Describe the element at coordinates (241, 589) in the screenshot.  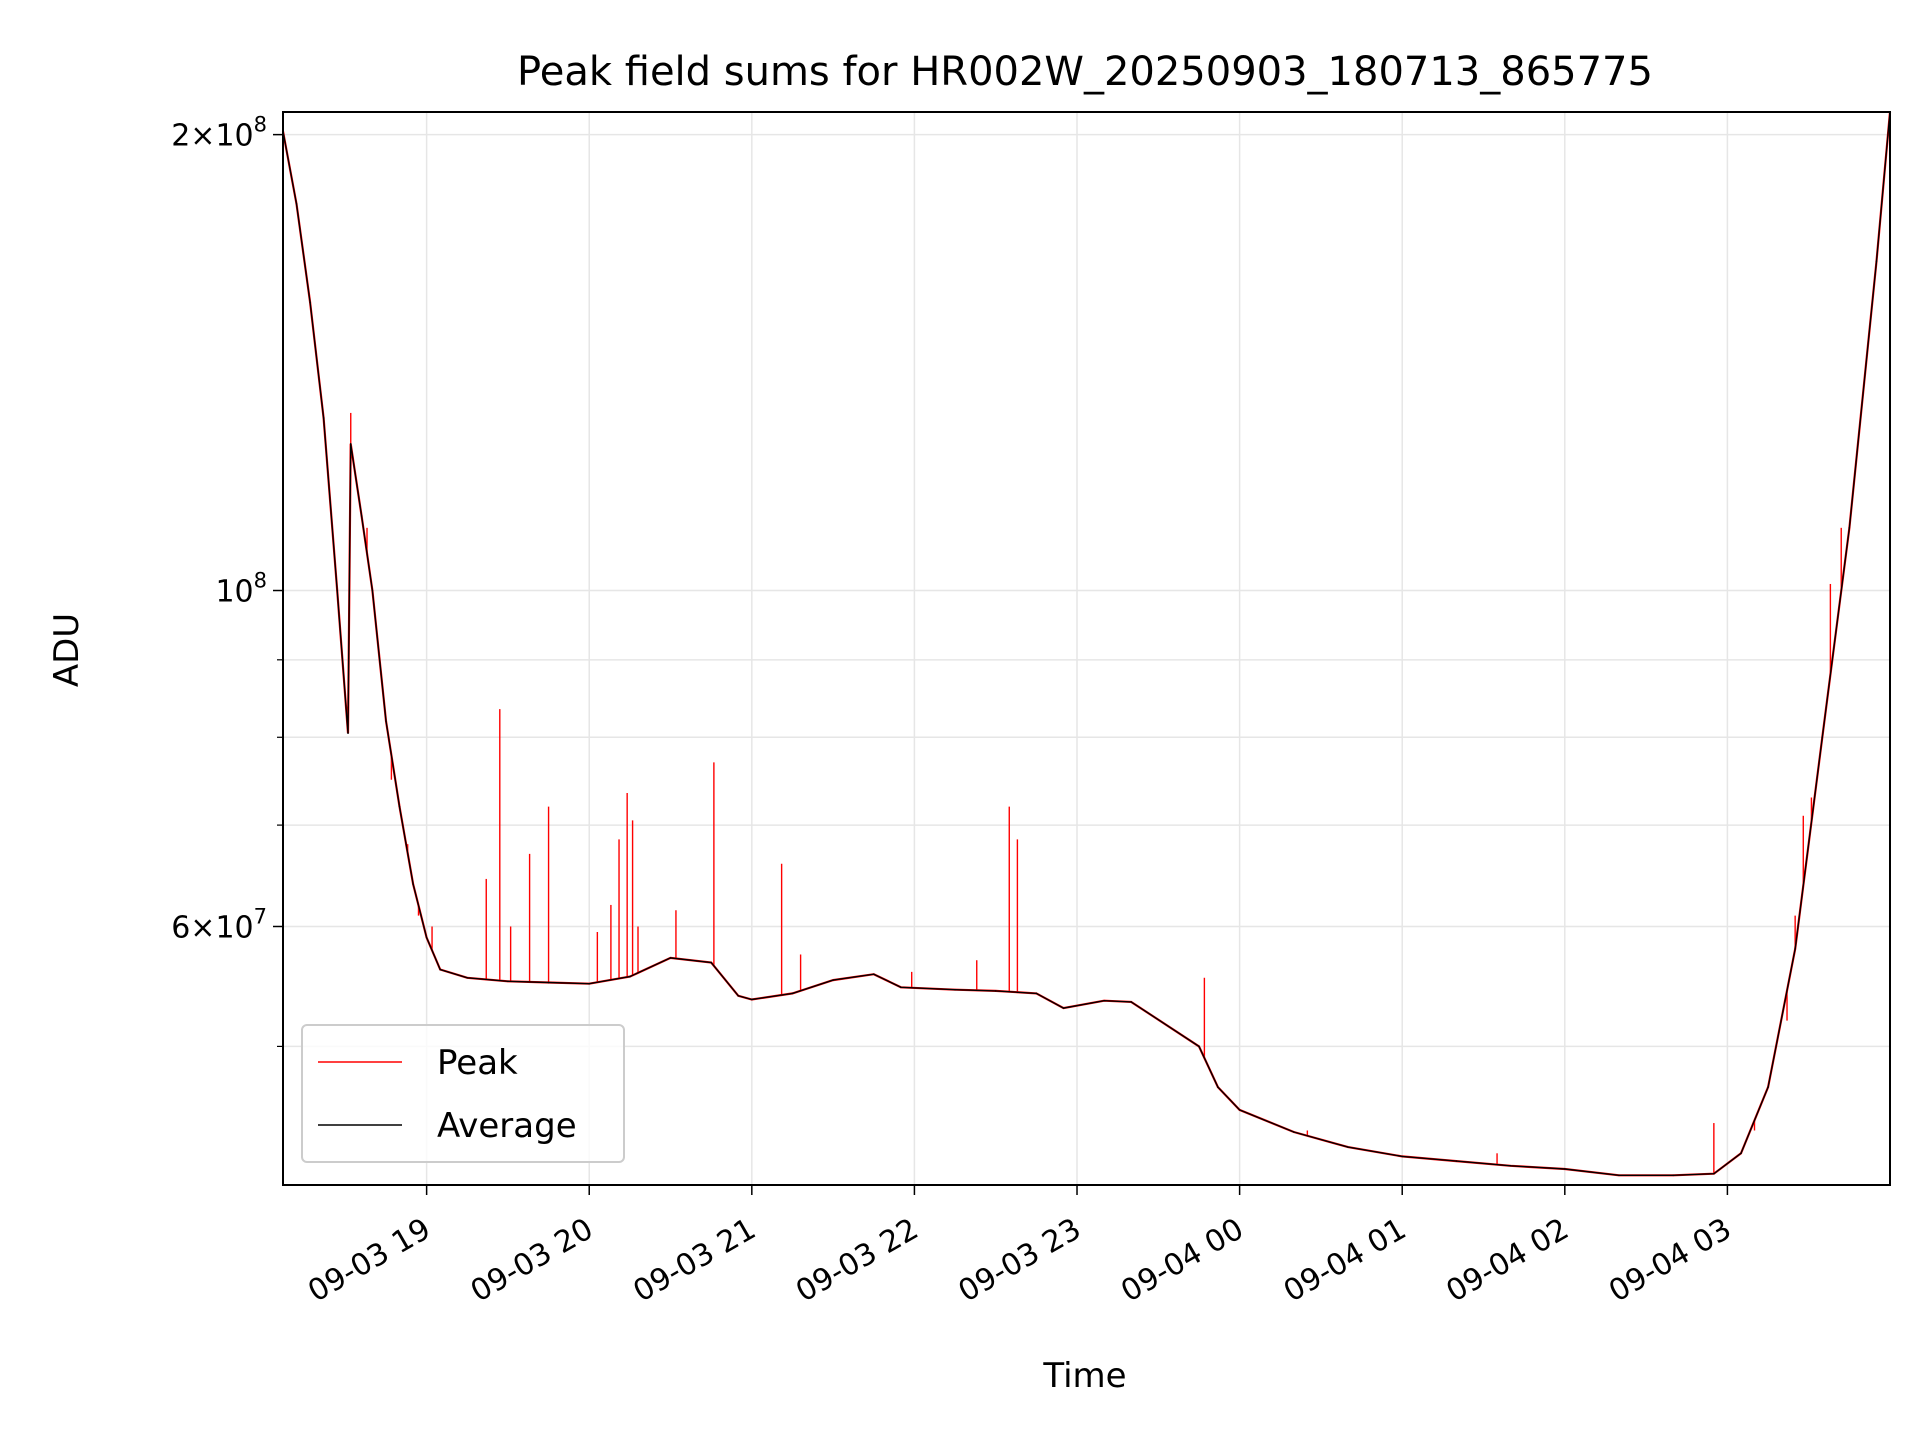
I see `y-tick-label: 108` at that location.